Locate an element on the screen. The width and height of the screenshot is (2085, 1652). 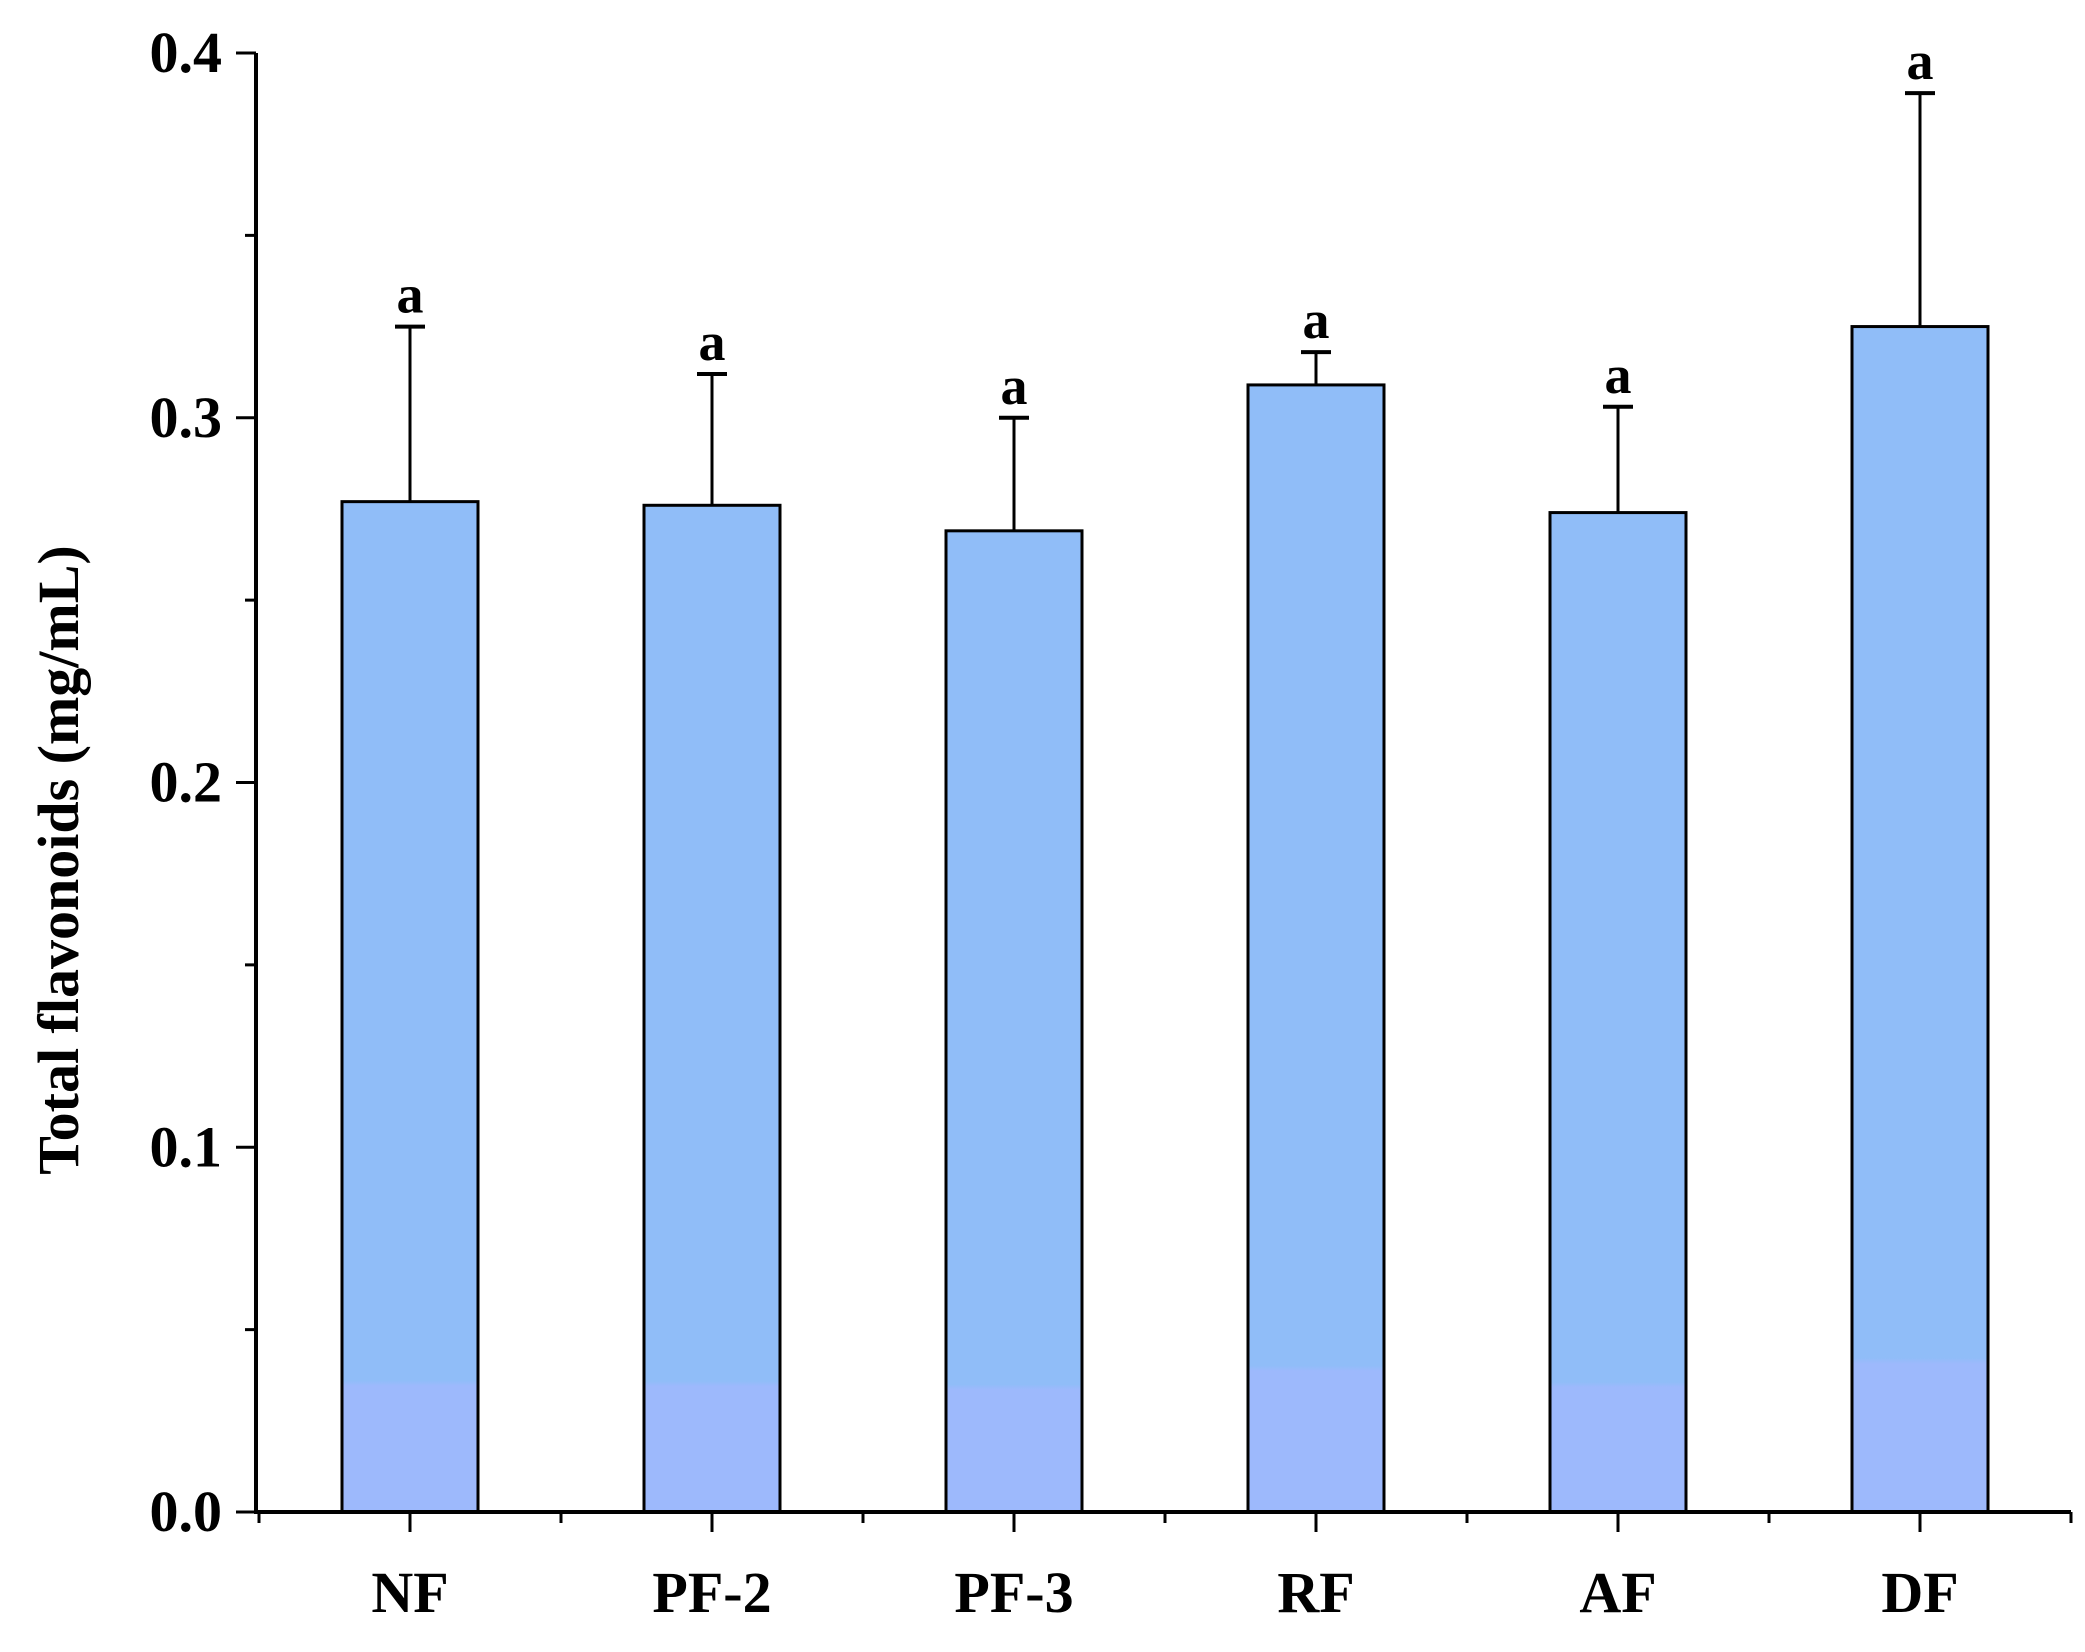
significance-label-rf: a is located at coordinates (1316, 320).